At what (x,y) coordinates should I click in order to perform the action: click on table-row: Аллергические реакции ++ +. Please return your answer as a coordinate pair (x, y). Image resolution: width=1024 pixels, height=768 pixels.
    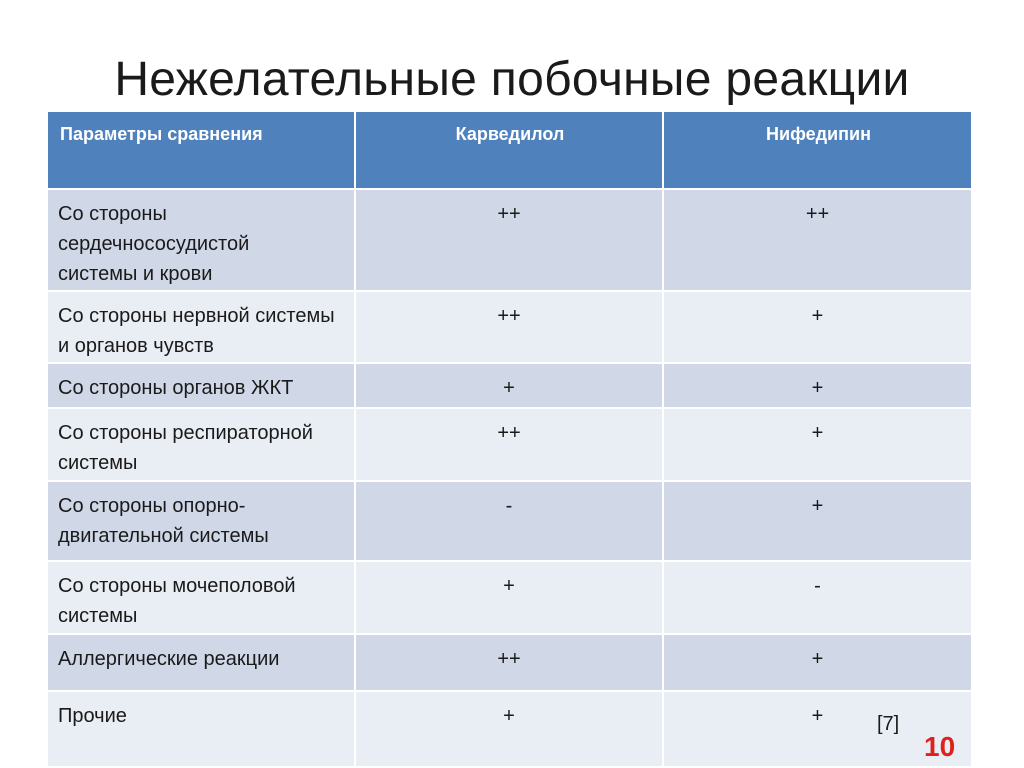
    Looking at the image, I should click on (509, 662).